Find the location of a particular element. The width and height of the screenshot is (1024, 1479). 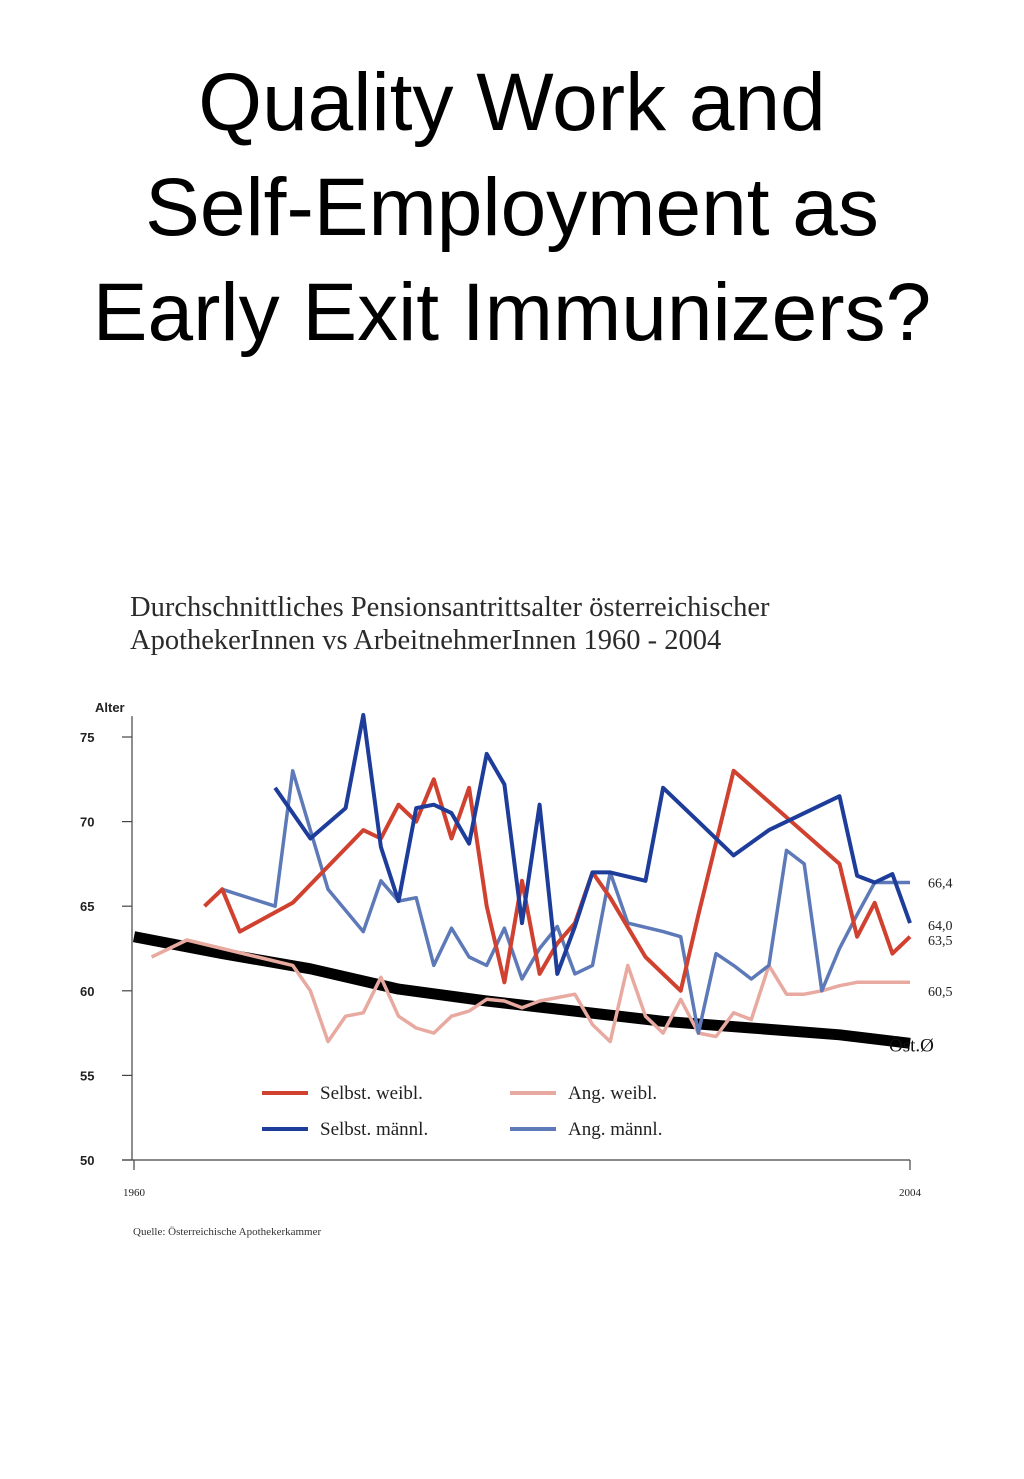

slide-title-line-2: Self-Employment as is located at coordinates (512, 207).